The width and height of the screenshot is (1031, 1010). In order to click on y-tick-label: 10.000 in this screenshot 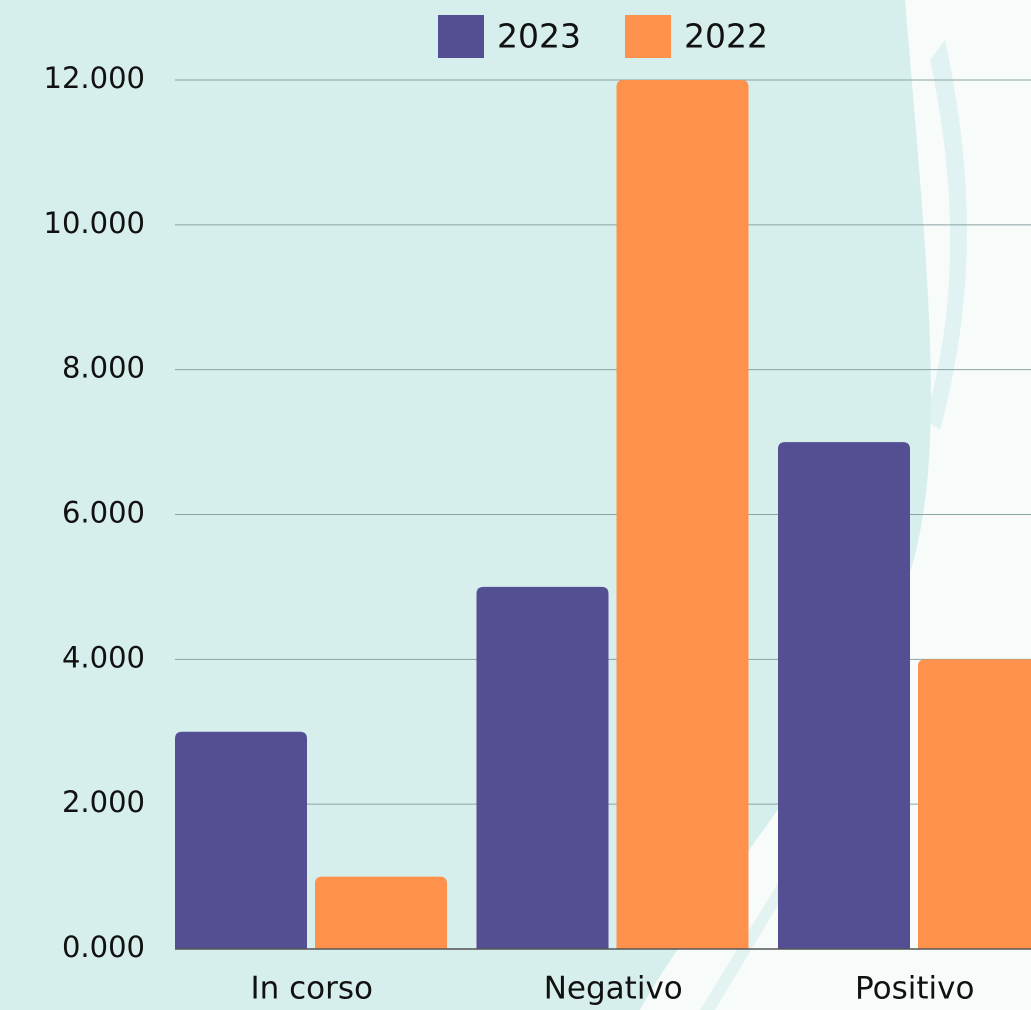, I will do `click(94, 223)`.